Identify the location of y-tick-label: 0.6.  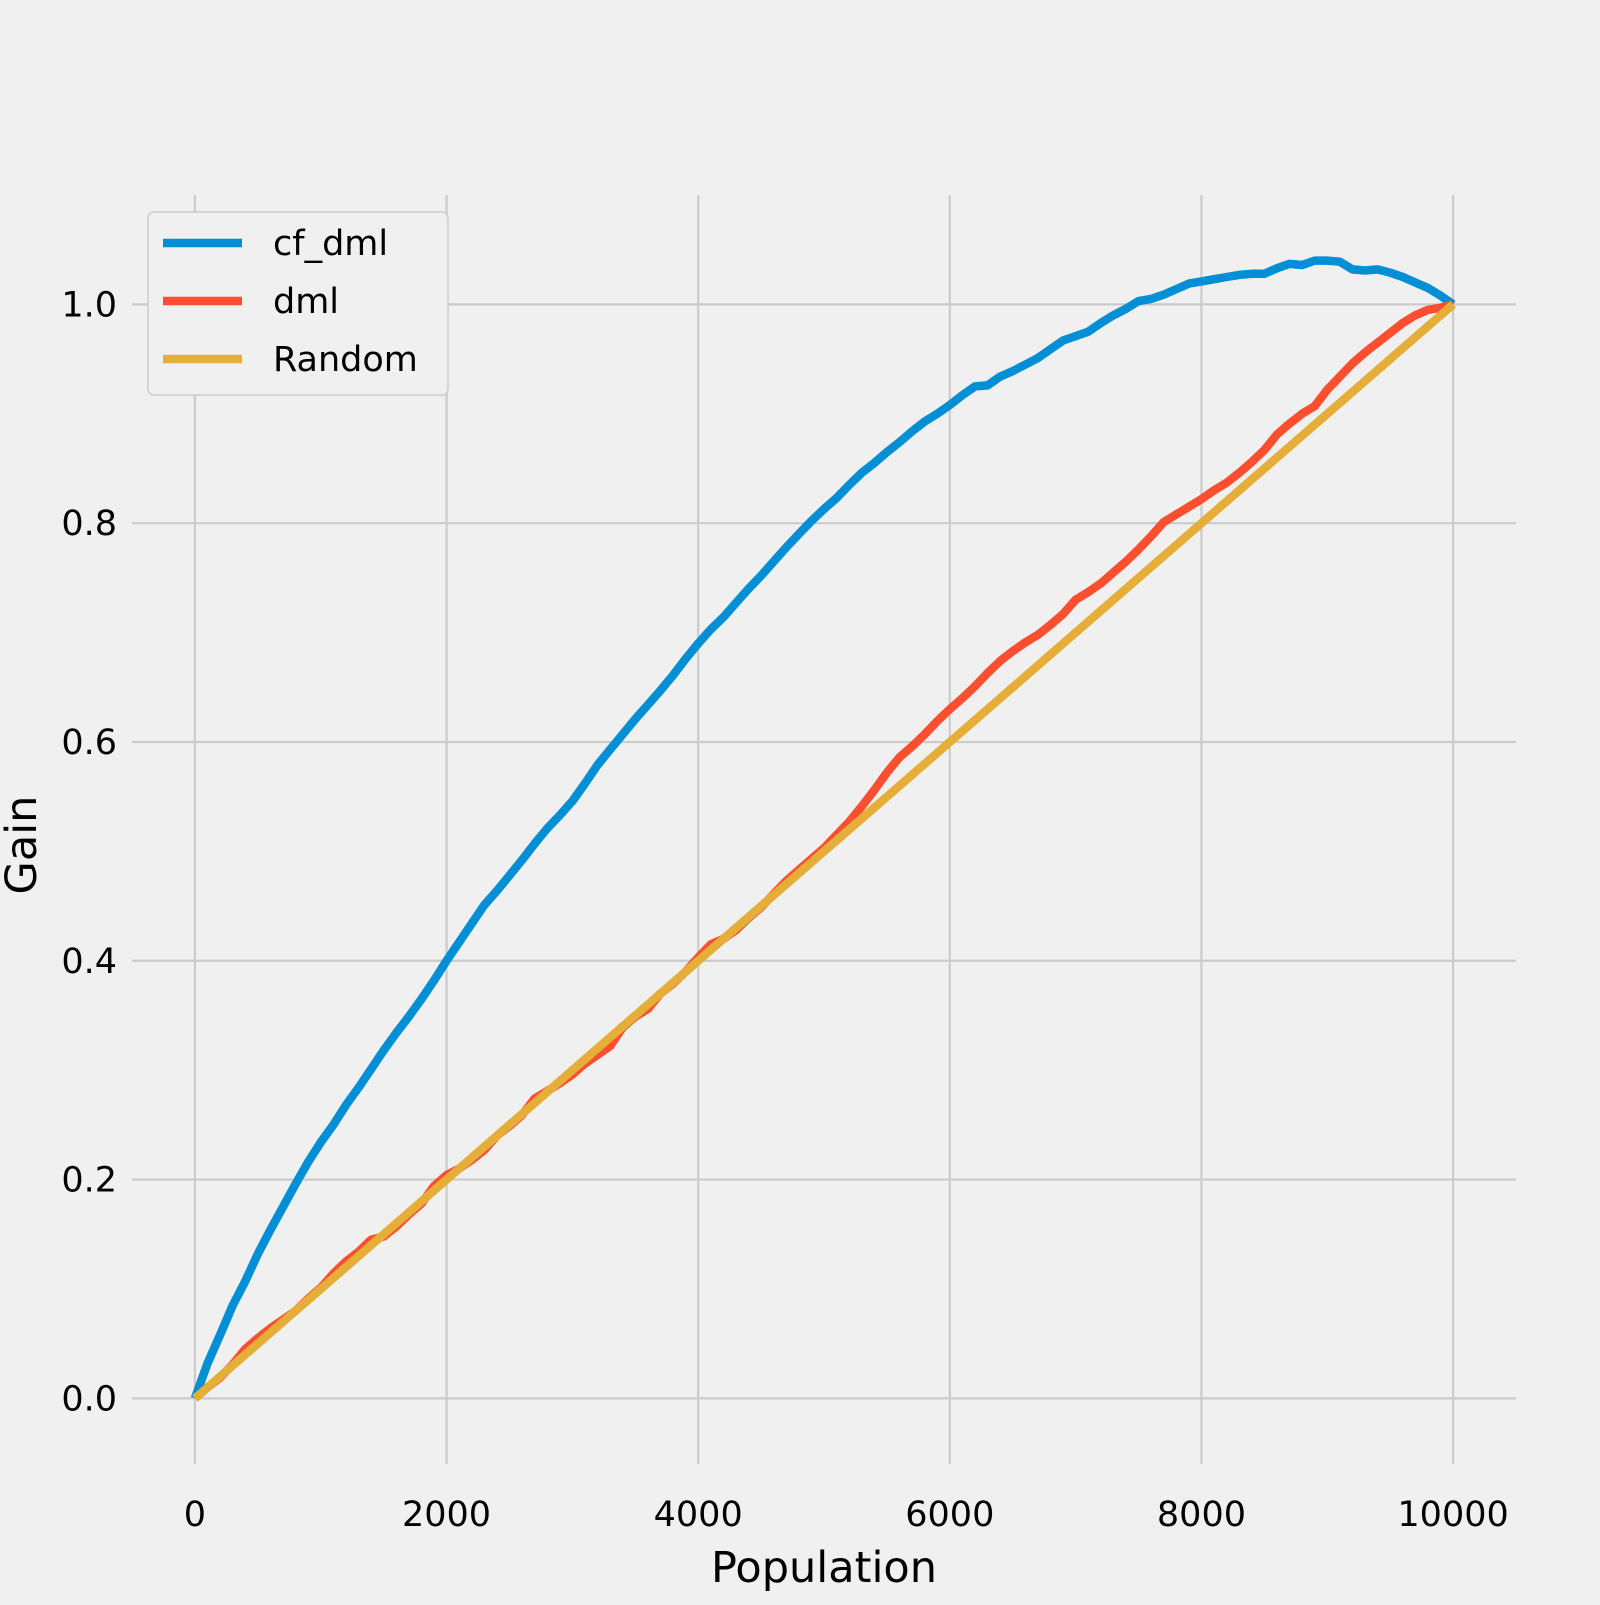
(89, 743).